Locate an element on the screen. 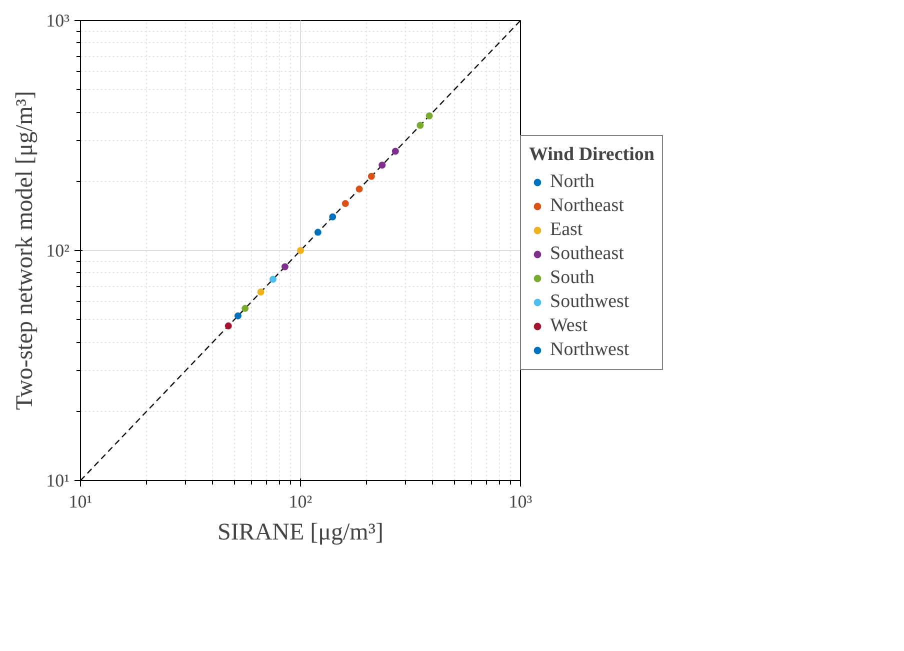 This screenshot has width=904, height=651. legend-label: South is located at coordinates (572, 278).